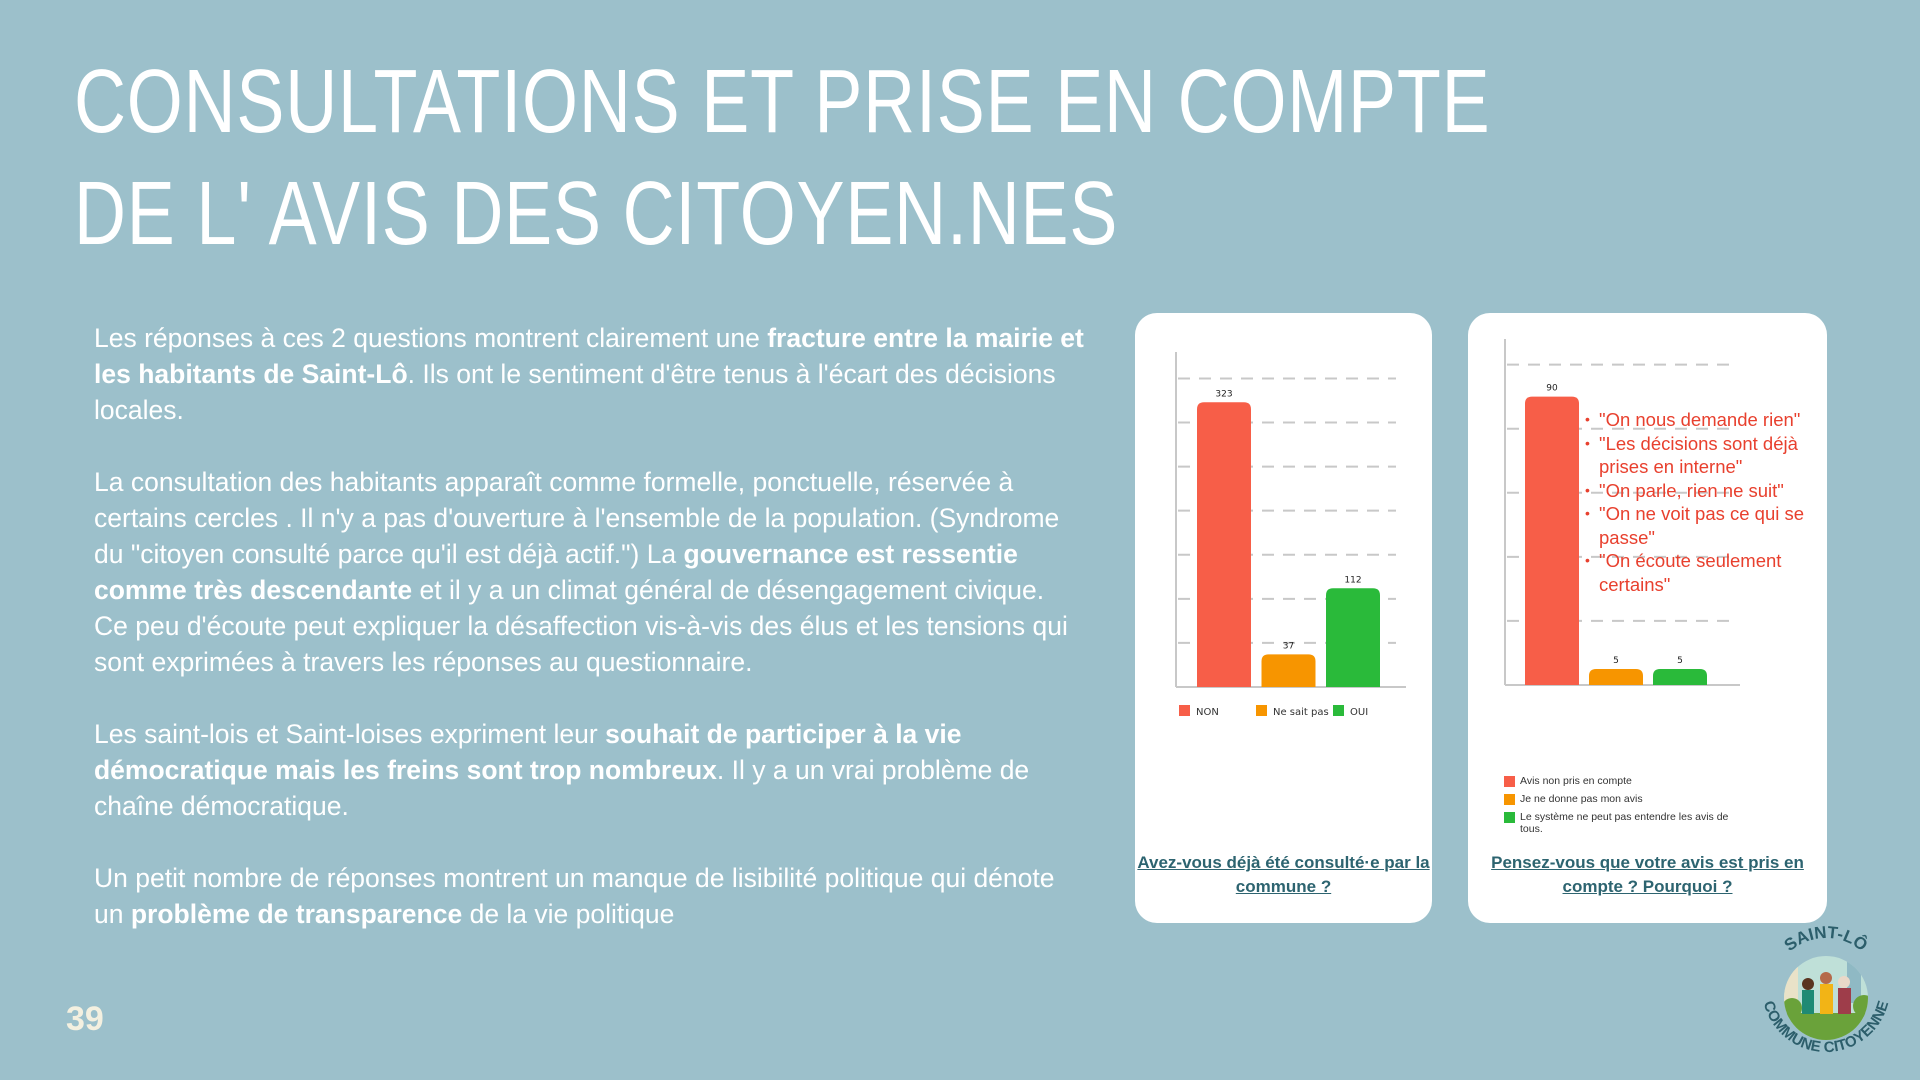 The height and width of the screenshot is (1080, 1920). I want to click on page-number: 39, so click(85, 1019).